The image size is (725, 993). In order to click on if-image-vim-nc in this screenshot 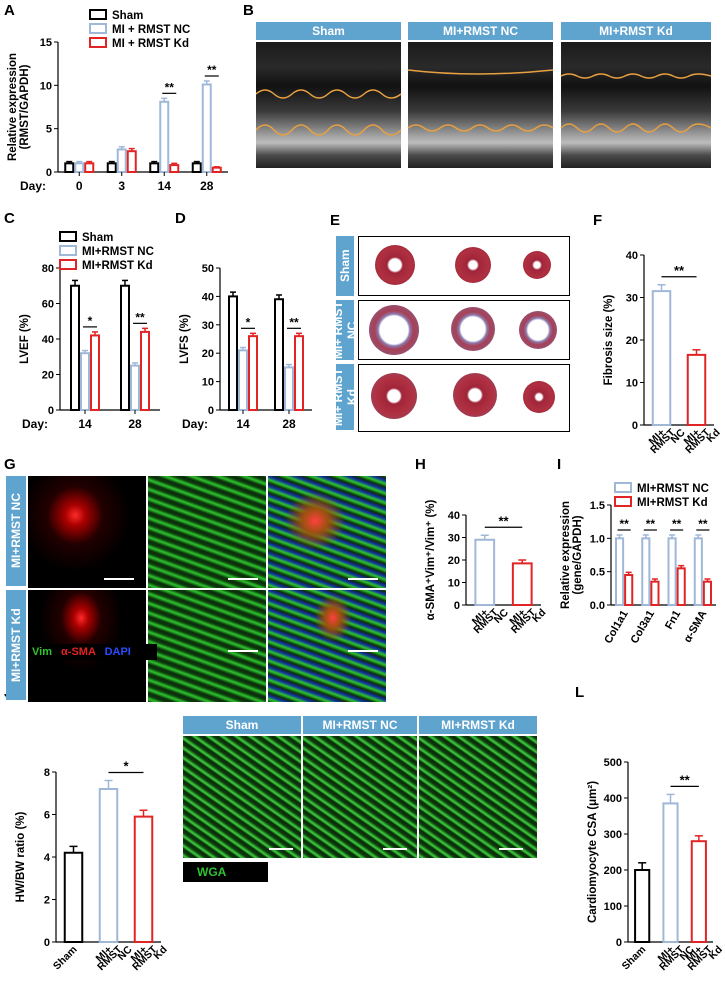, I will do `click(207, 532)`.